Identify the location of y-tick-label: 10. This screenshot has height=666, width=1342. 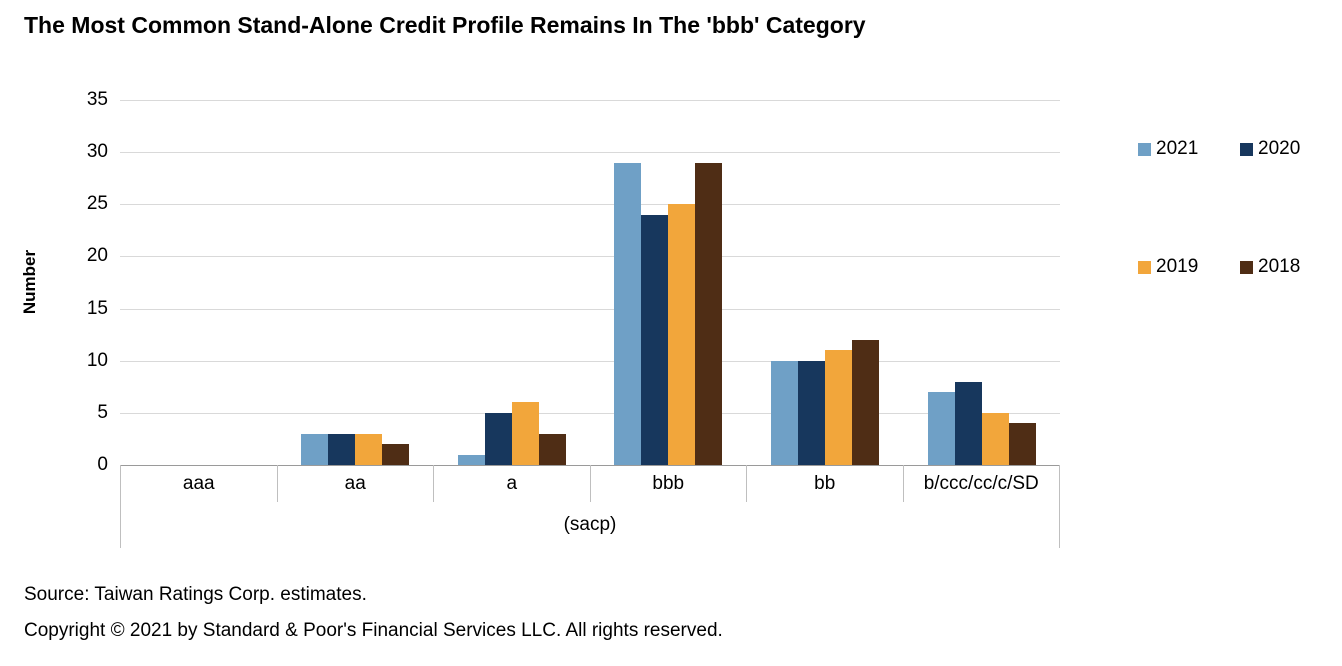
(97, 360).